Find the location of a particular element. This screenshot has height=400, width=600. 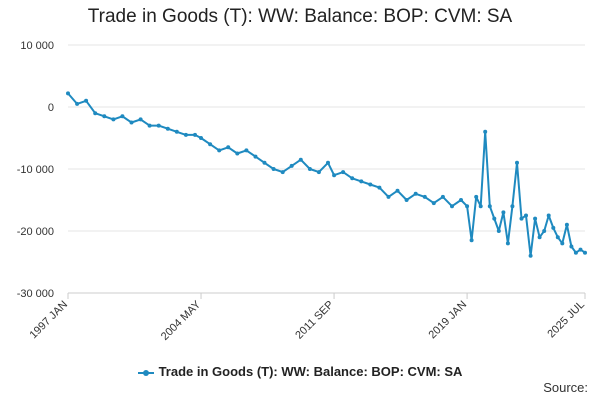

y-tick-label: 0 is located at coordinates (51, 108).